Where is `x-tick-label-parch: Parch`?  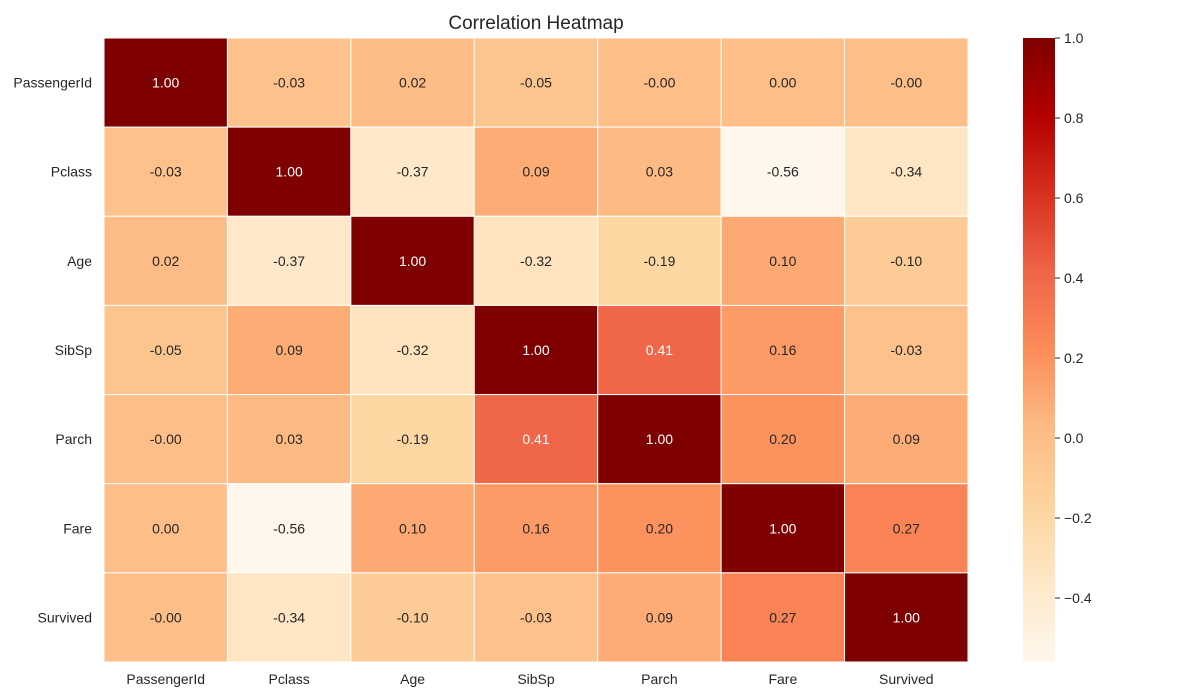 x-tick-label-parch: Parch is located at coordinates (659, 679).